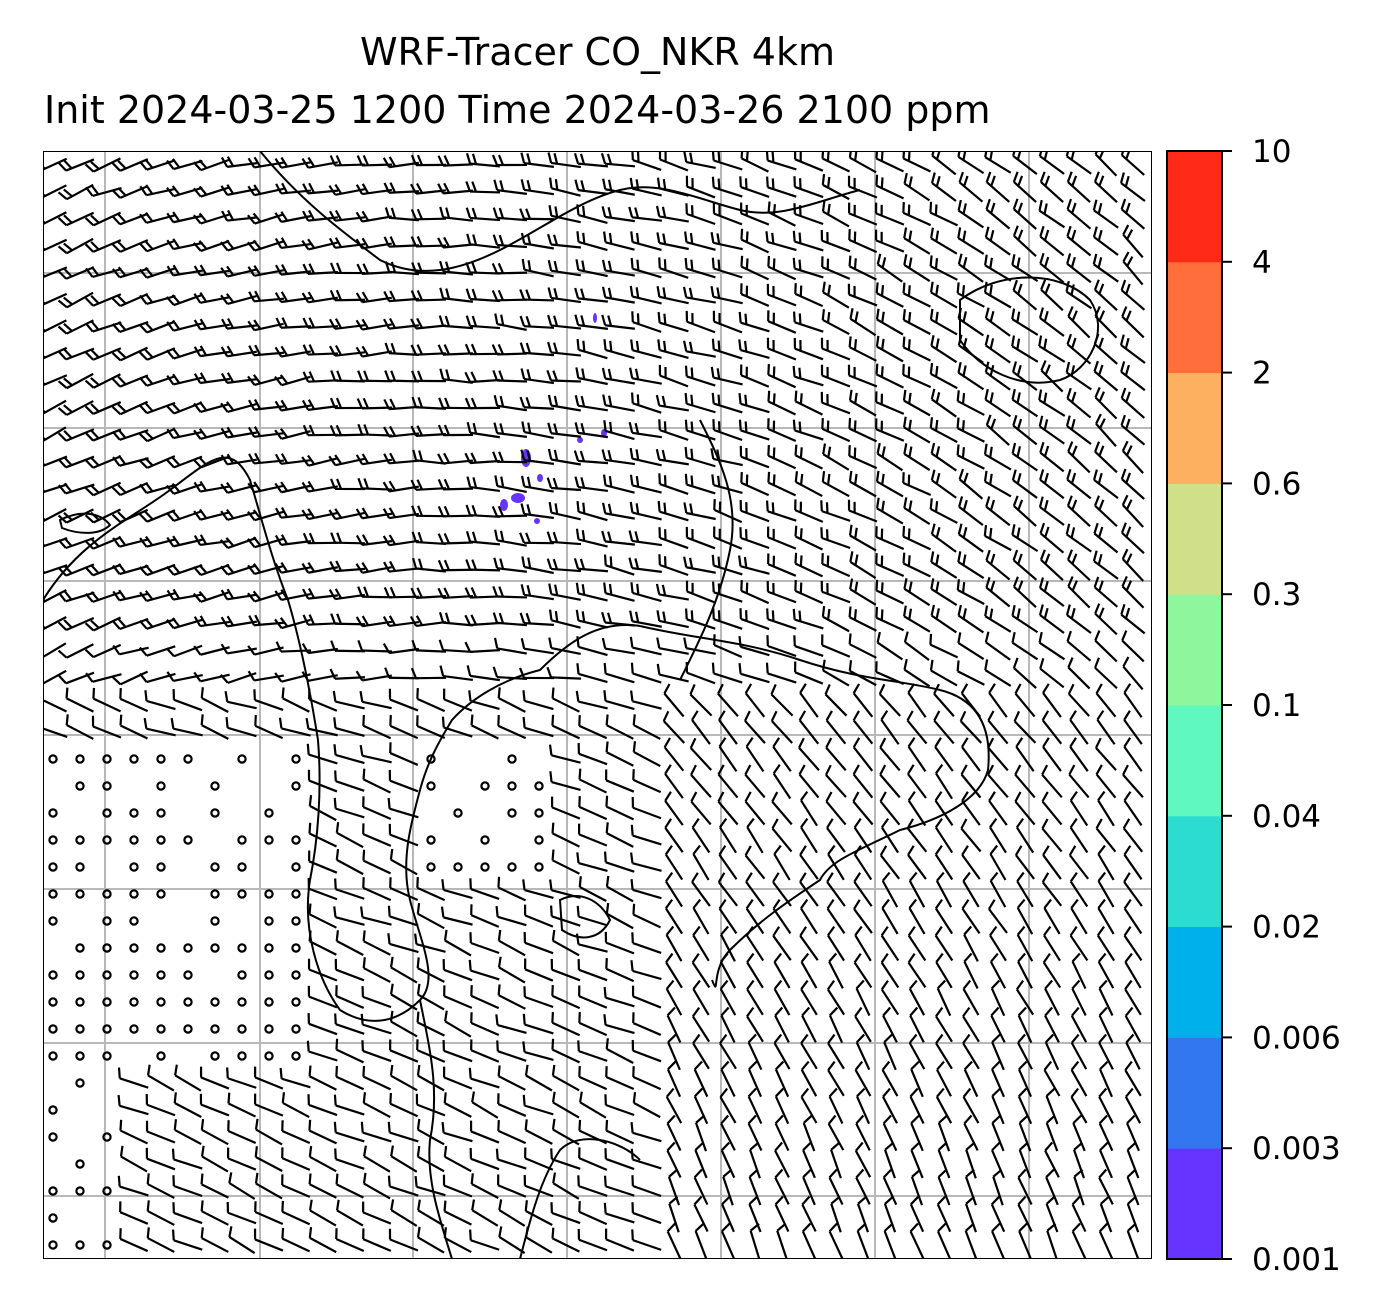  I want to click on coastline-inner-gulf, so click(523, 812).